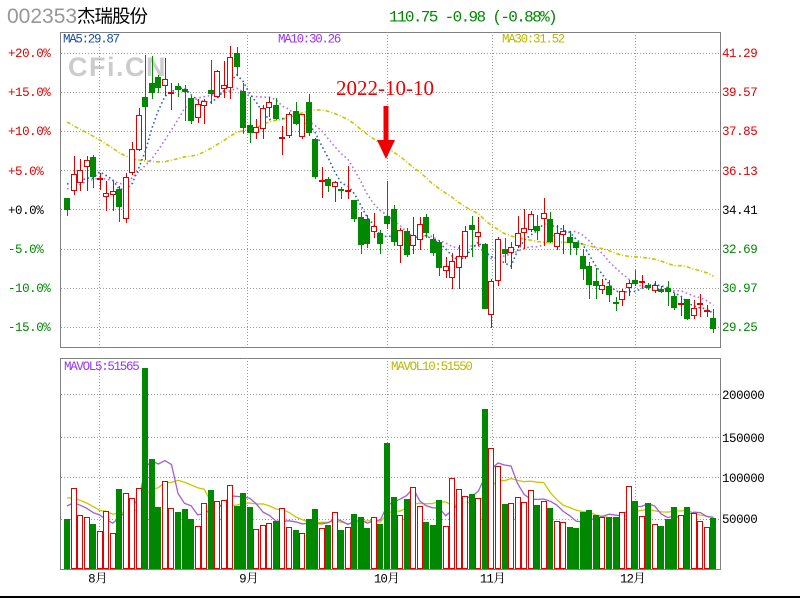  I want to click on svg-text: 150000, so click(743, 439).